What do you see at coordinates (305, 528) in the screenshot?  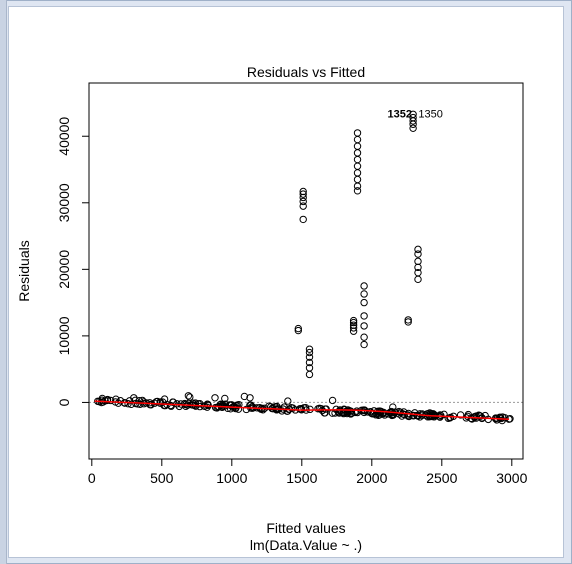 I see `x-axis-label: Fitted values` at bounding box center [305, 528].